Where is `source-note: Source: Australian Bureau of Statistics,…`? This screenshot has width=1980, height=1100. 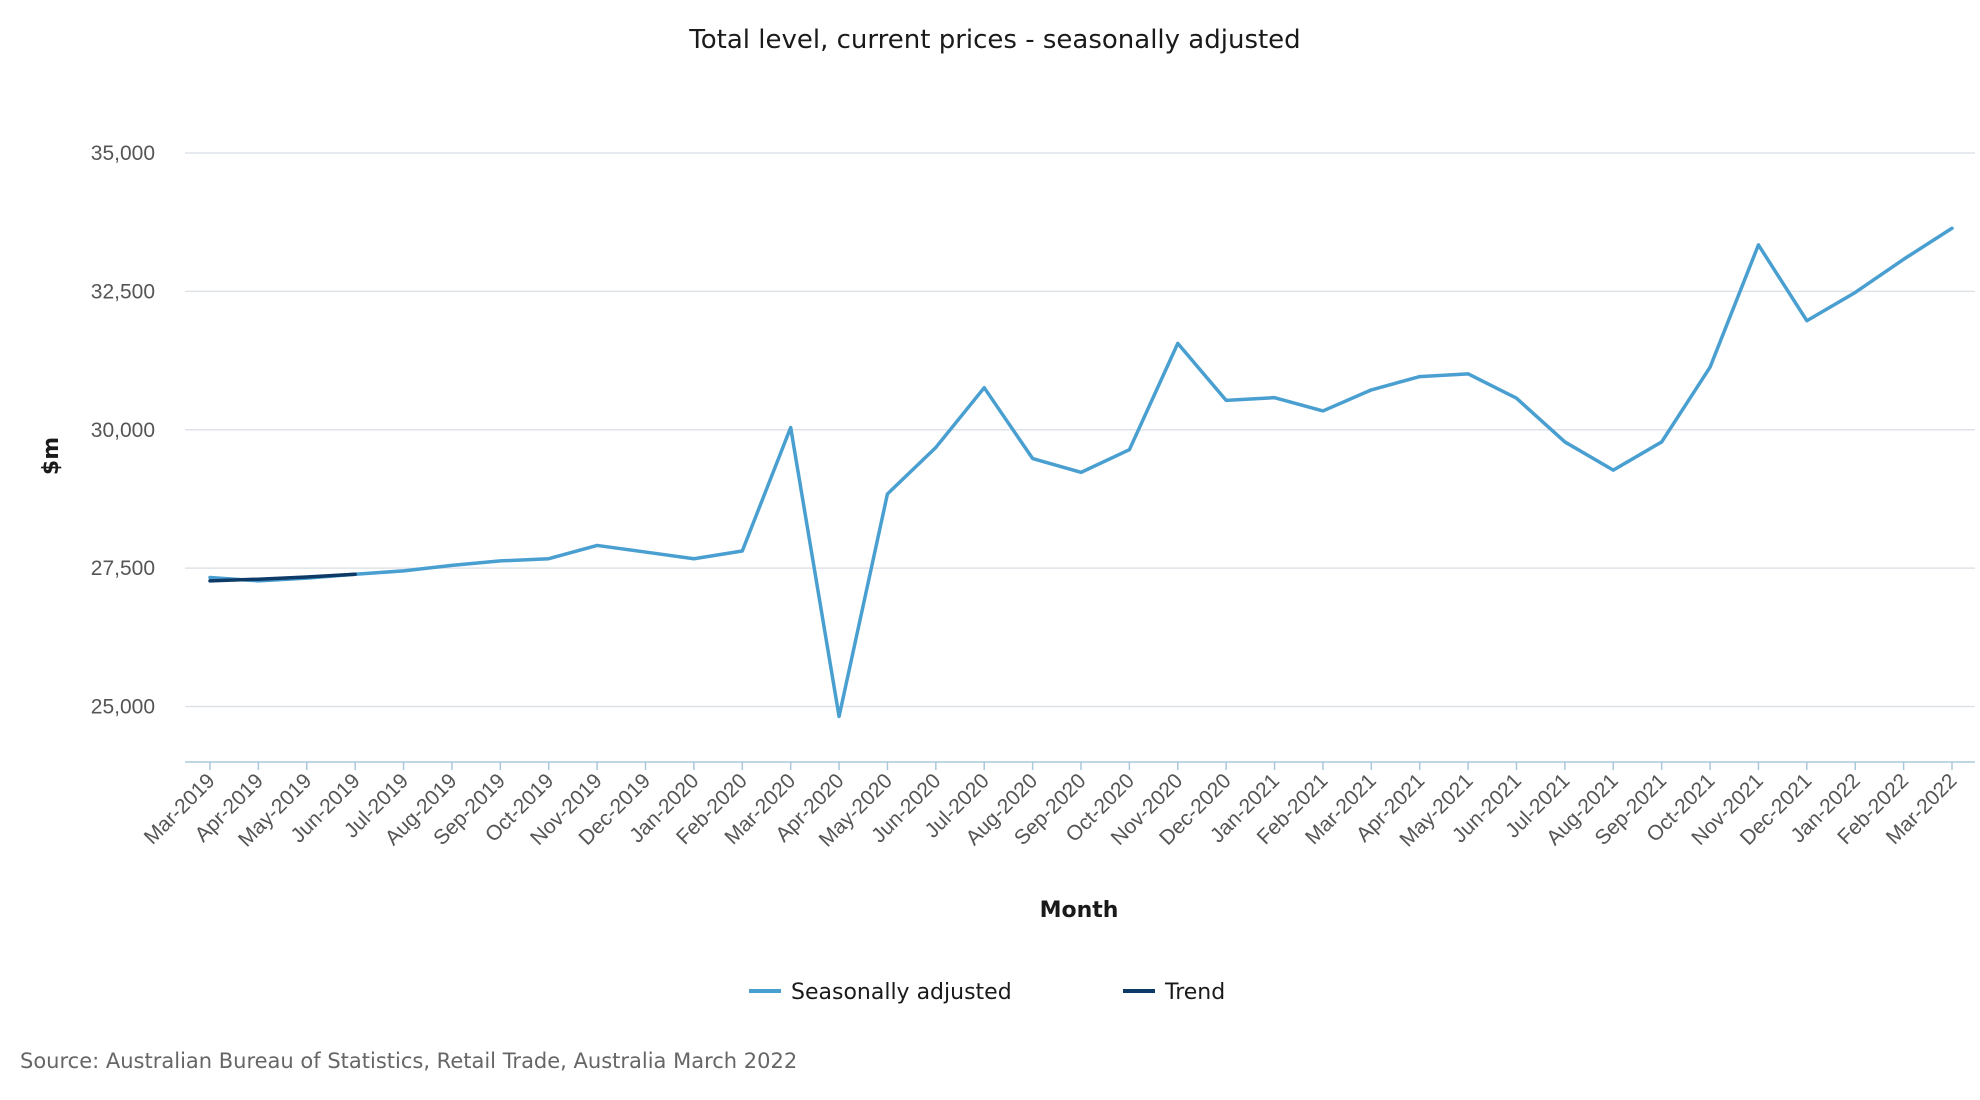 source-note: Source: Australian Bureau of Statistics,… is located at coordinates (408, 1061).